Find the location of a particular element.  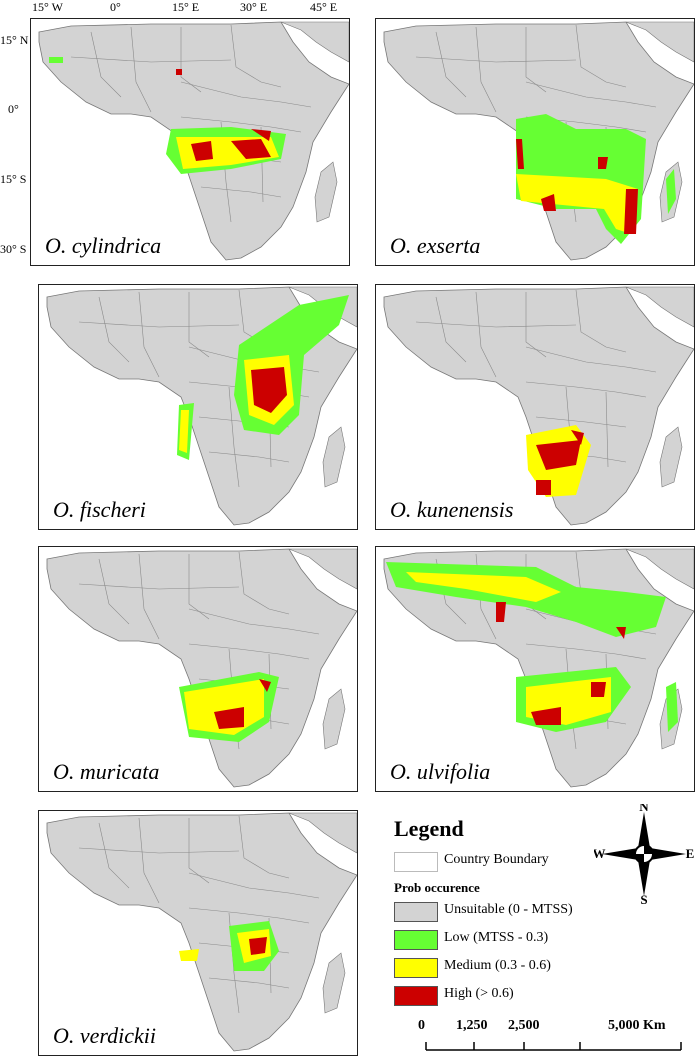

map-panel-exserta: O. exserta is located at coordinates (535, 142).